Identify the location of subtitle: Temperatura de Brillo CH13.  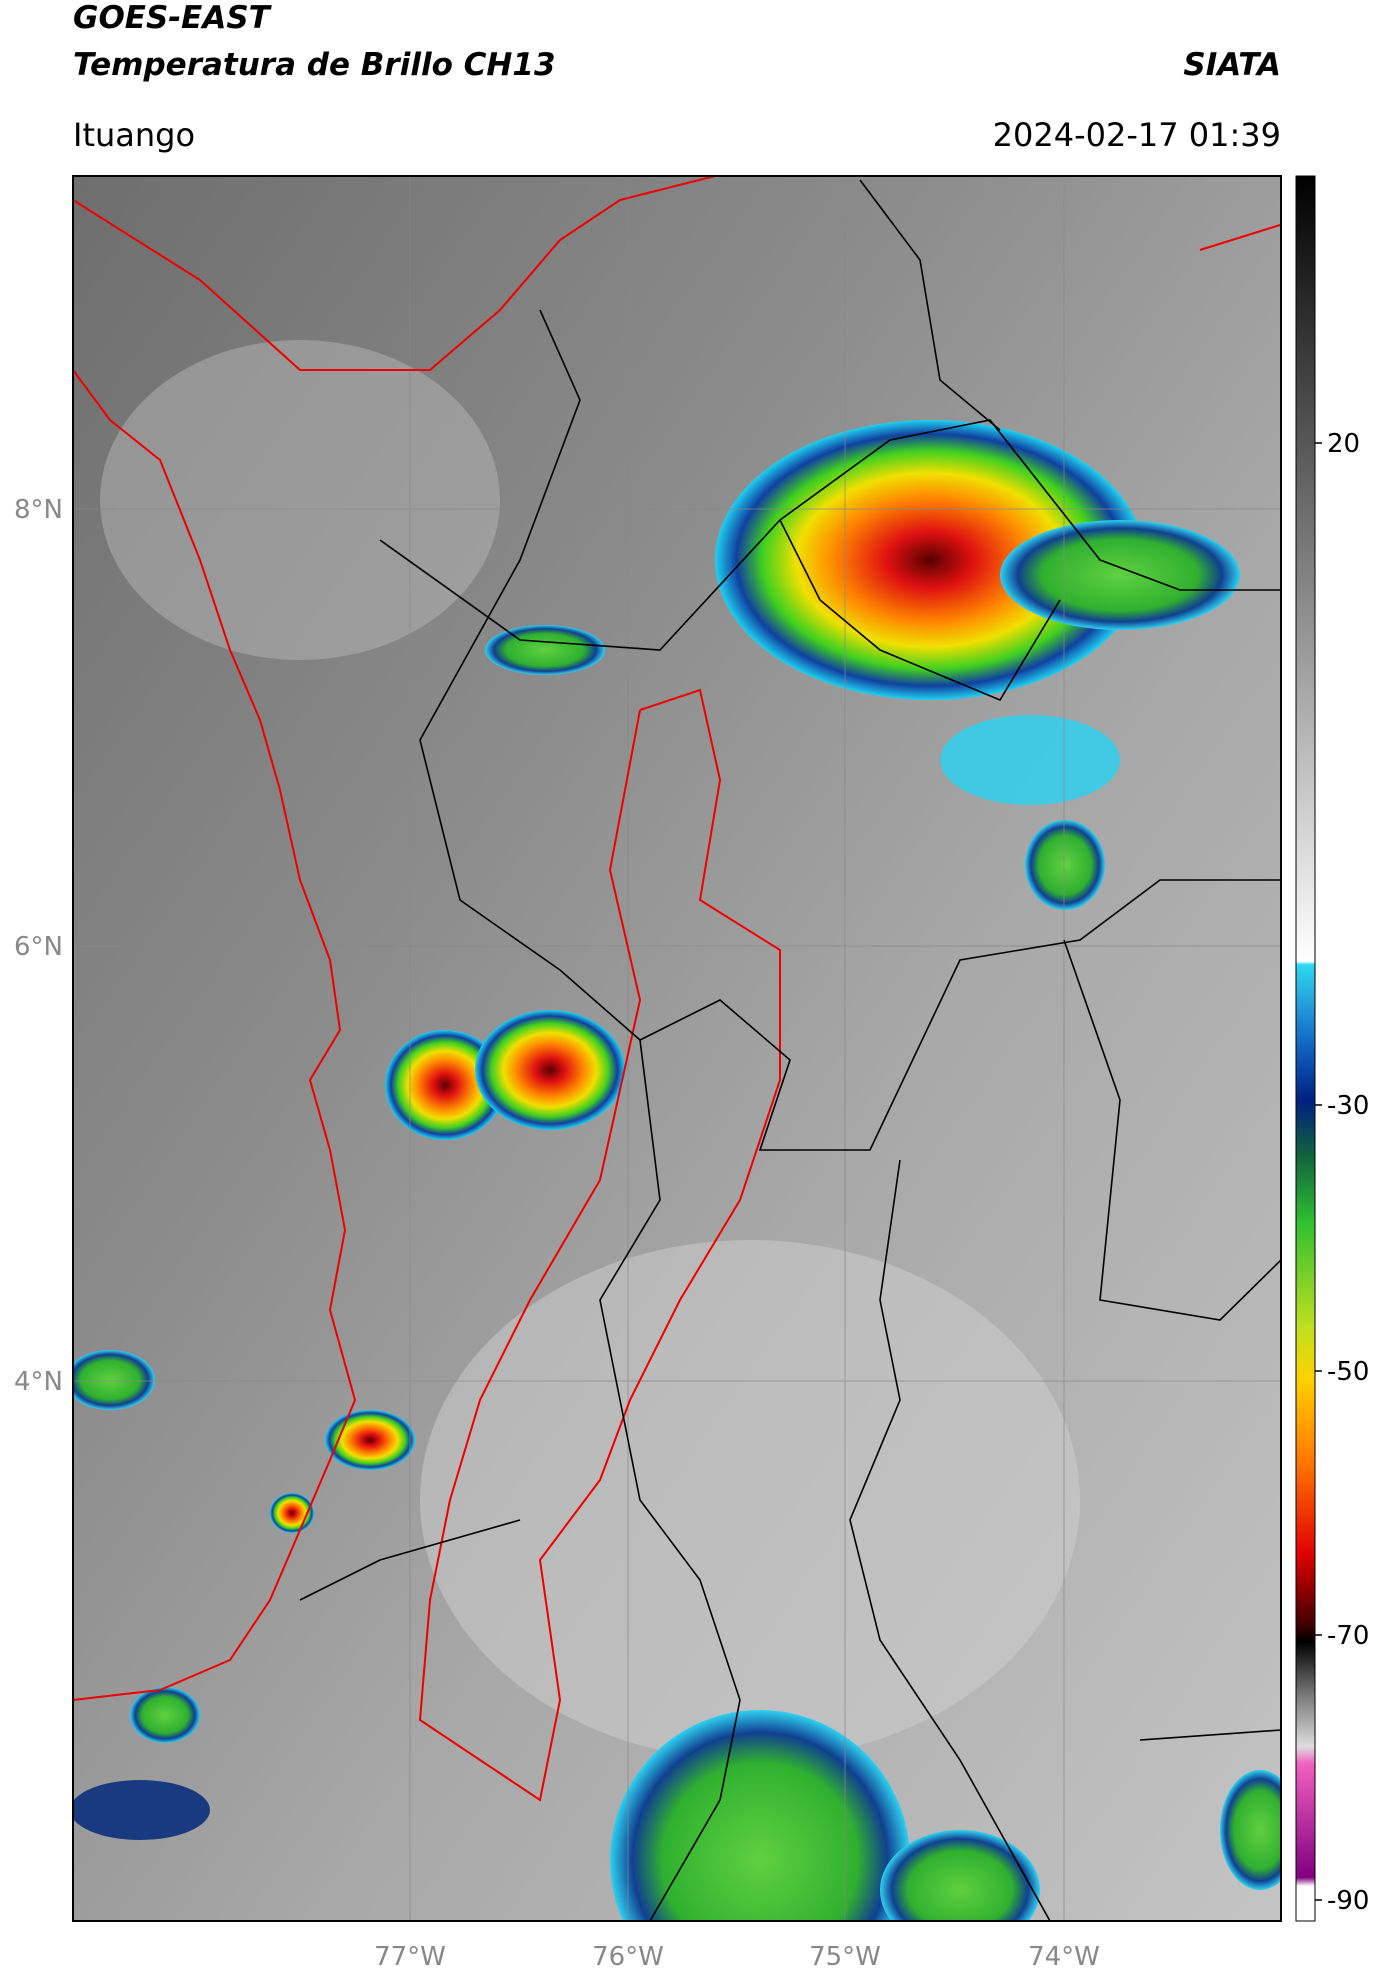
(314, 65).